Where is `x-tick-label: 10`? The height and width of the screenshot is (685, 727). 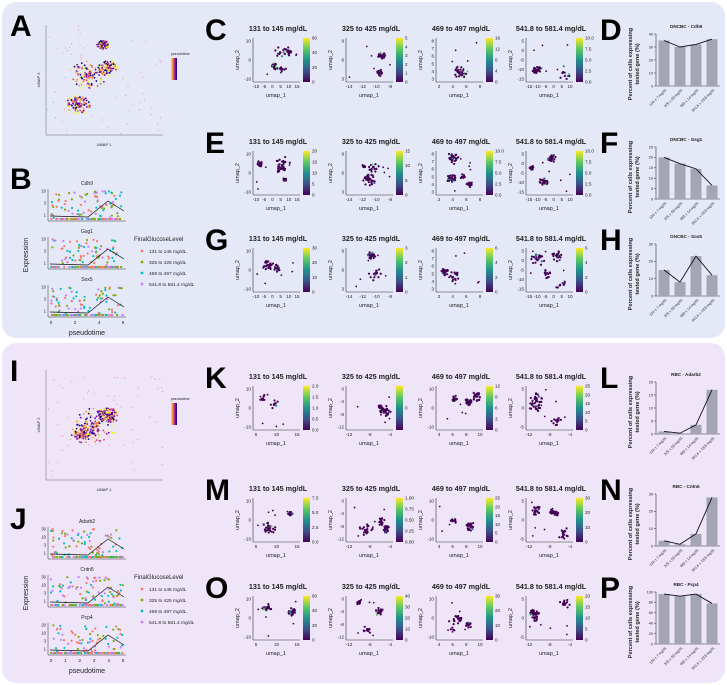
x-tick-label: 10 is located at coordinates (277, 644).